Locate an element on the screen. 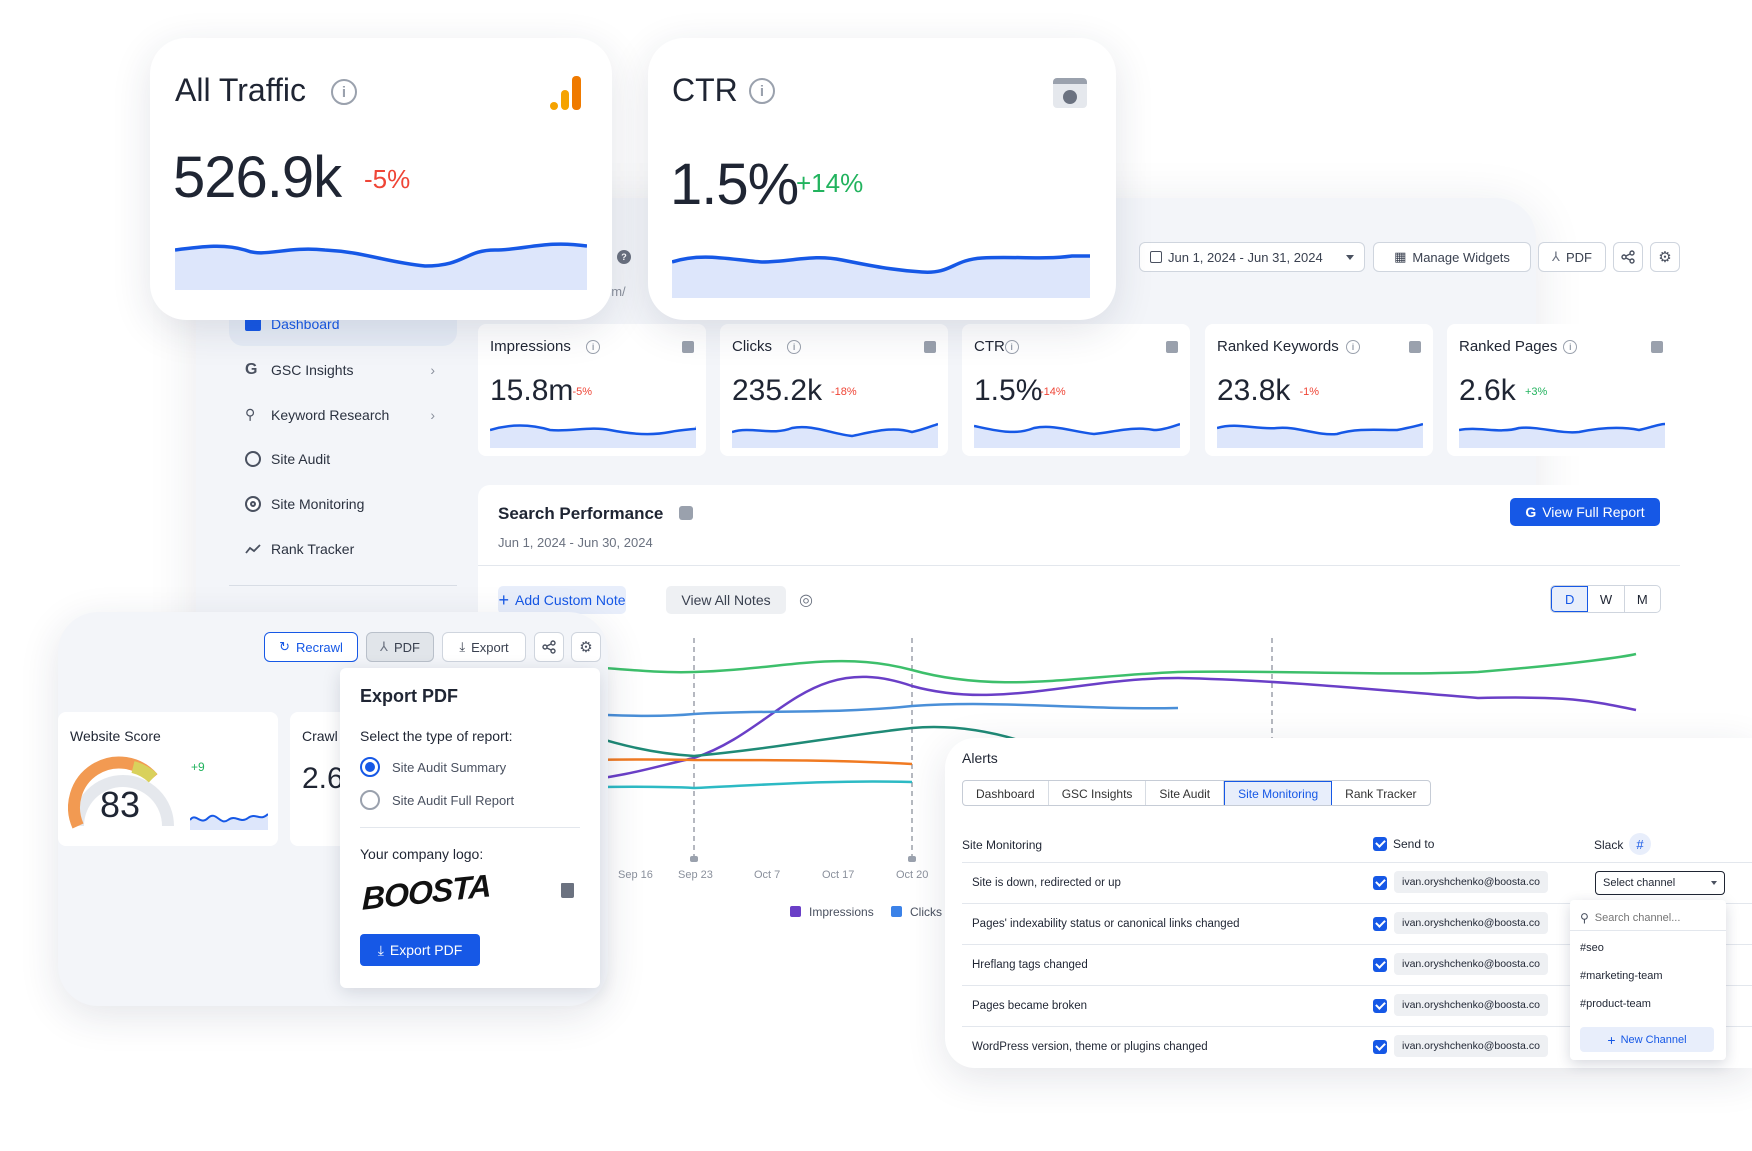 The height and width of the screenshot is (1151, 1752). manage-widgets-button: ▦ Manage Widgets is located at coordinates (1452, 257).